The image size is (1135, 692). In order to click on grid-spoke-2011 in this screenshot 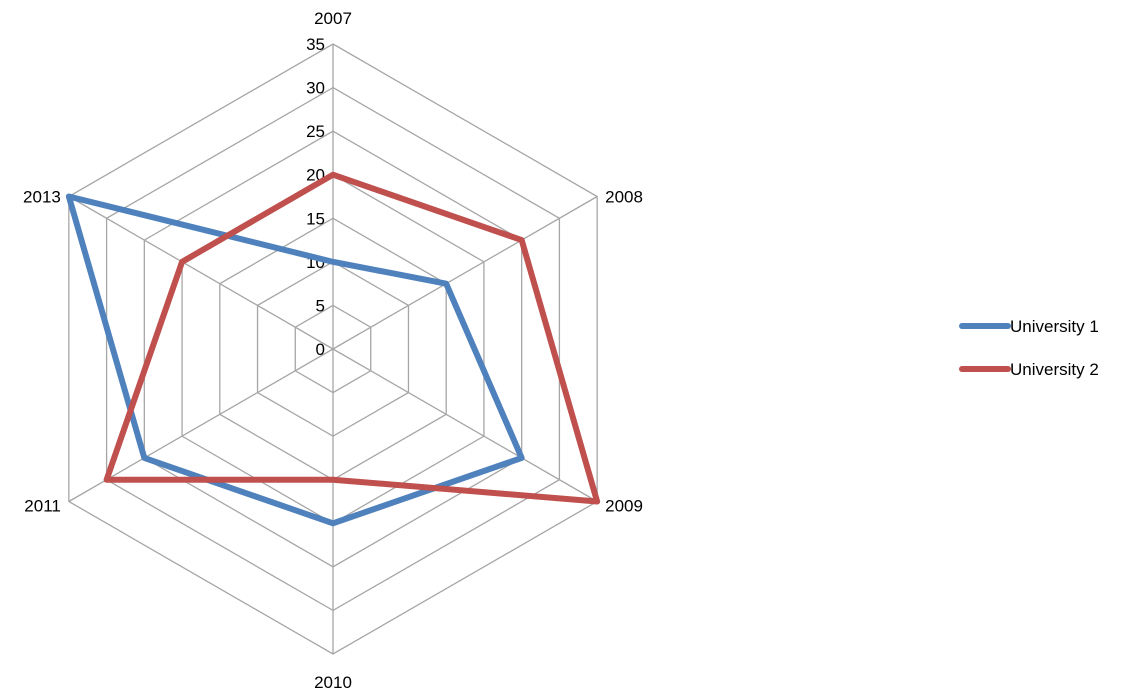, I will do `click(201, 425)`.